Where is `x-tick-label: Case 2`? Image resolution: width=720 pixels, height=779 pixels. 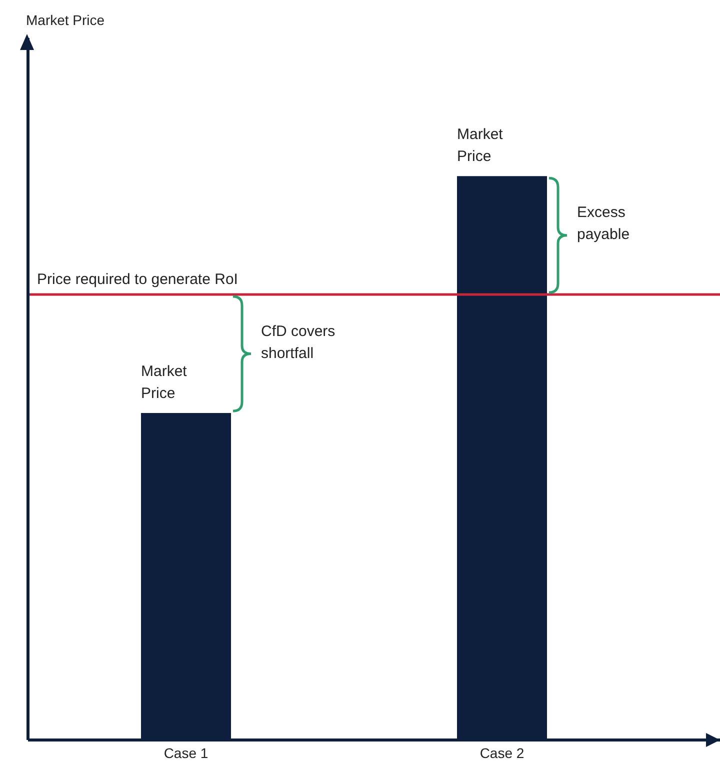
x-tick-label: Case 2 is located at coordinates (502, 752).